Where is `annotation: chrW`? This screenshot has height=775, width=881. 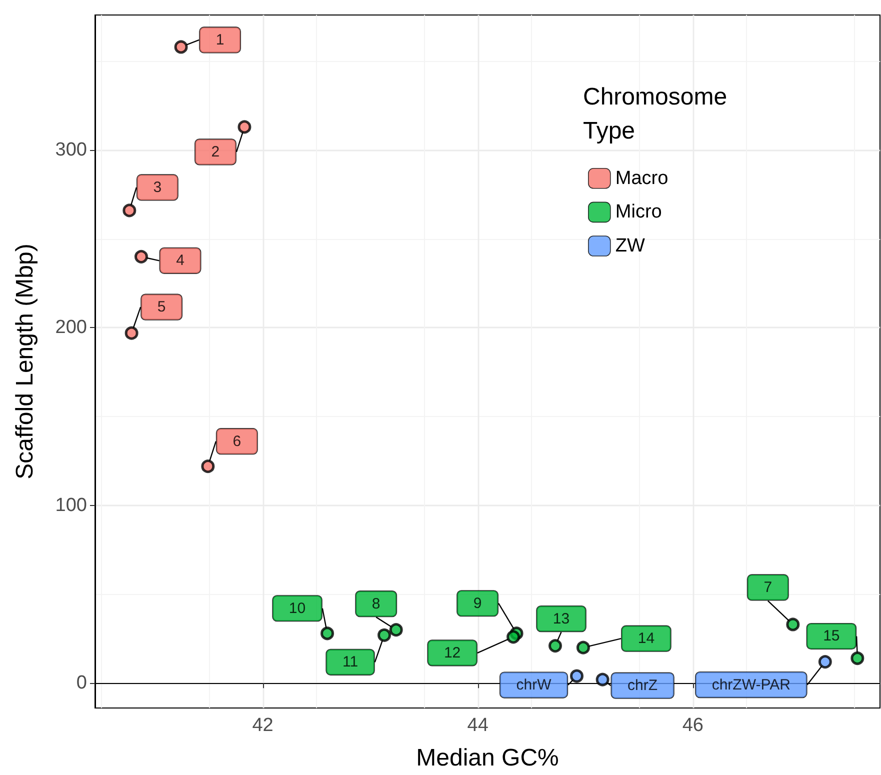 annotation: chrW is located at coordinates (534, 685).